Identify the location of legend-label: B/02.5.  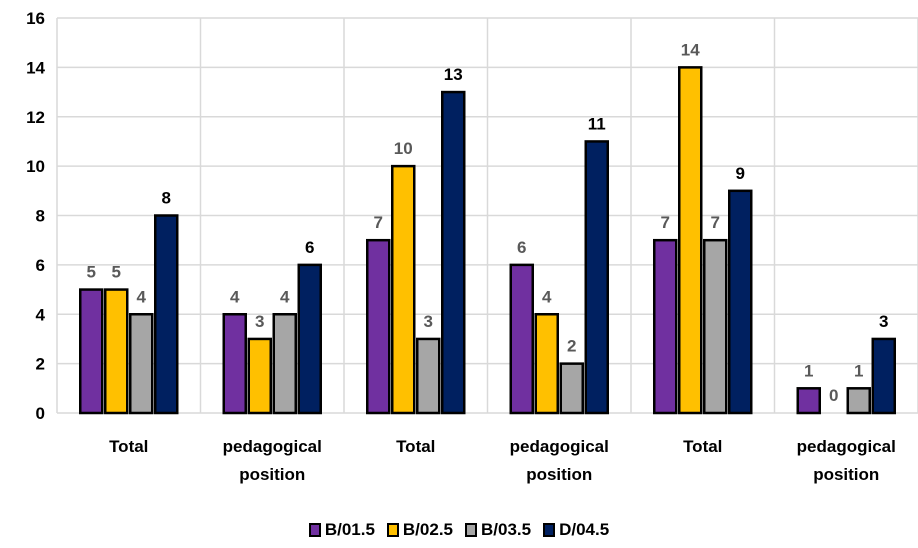
(427, 529).